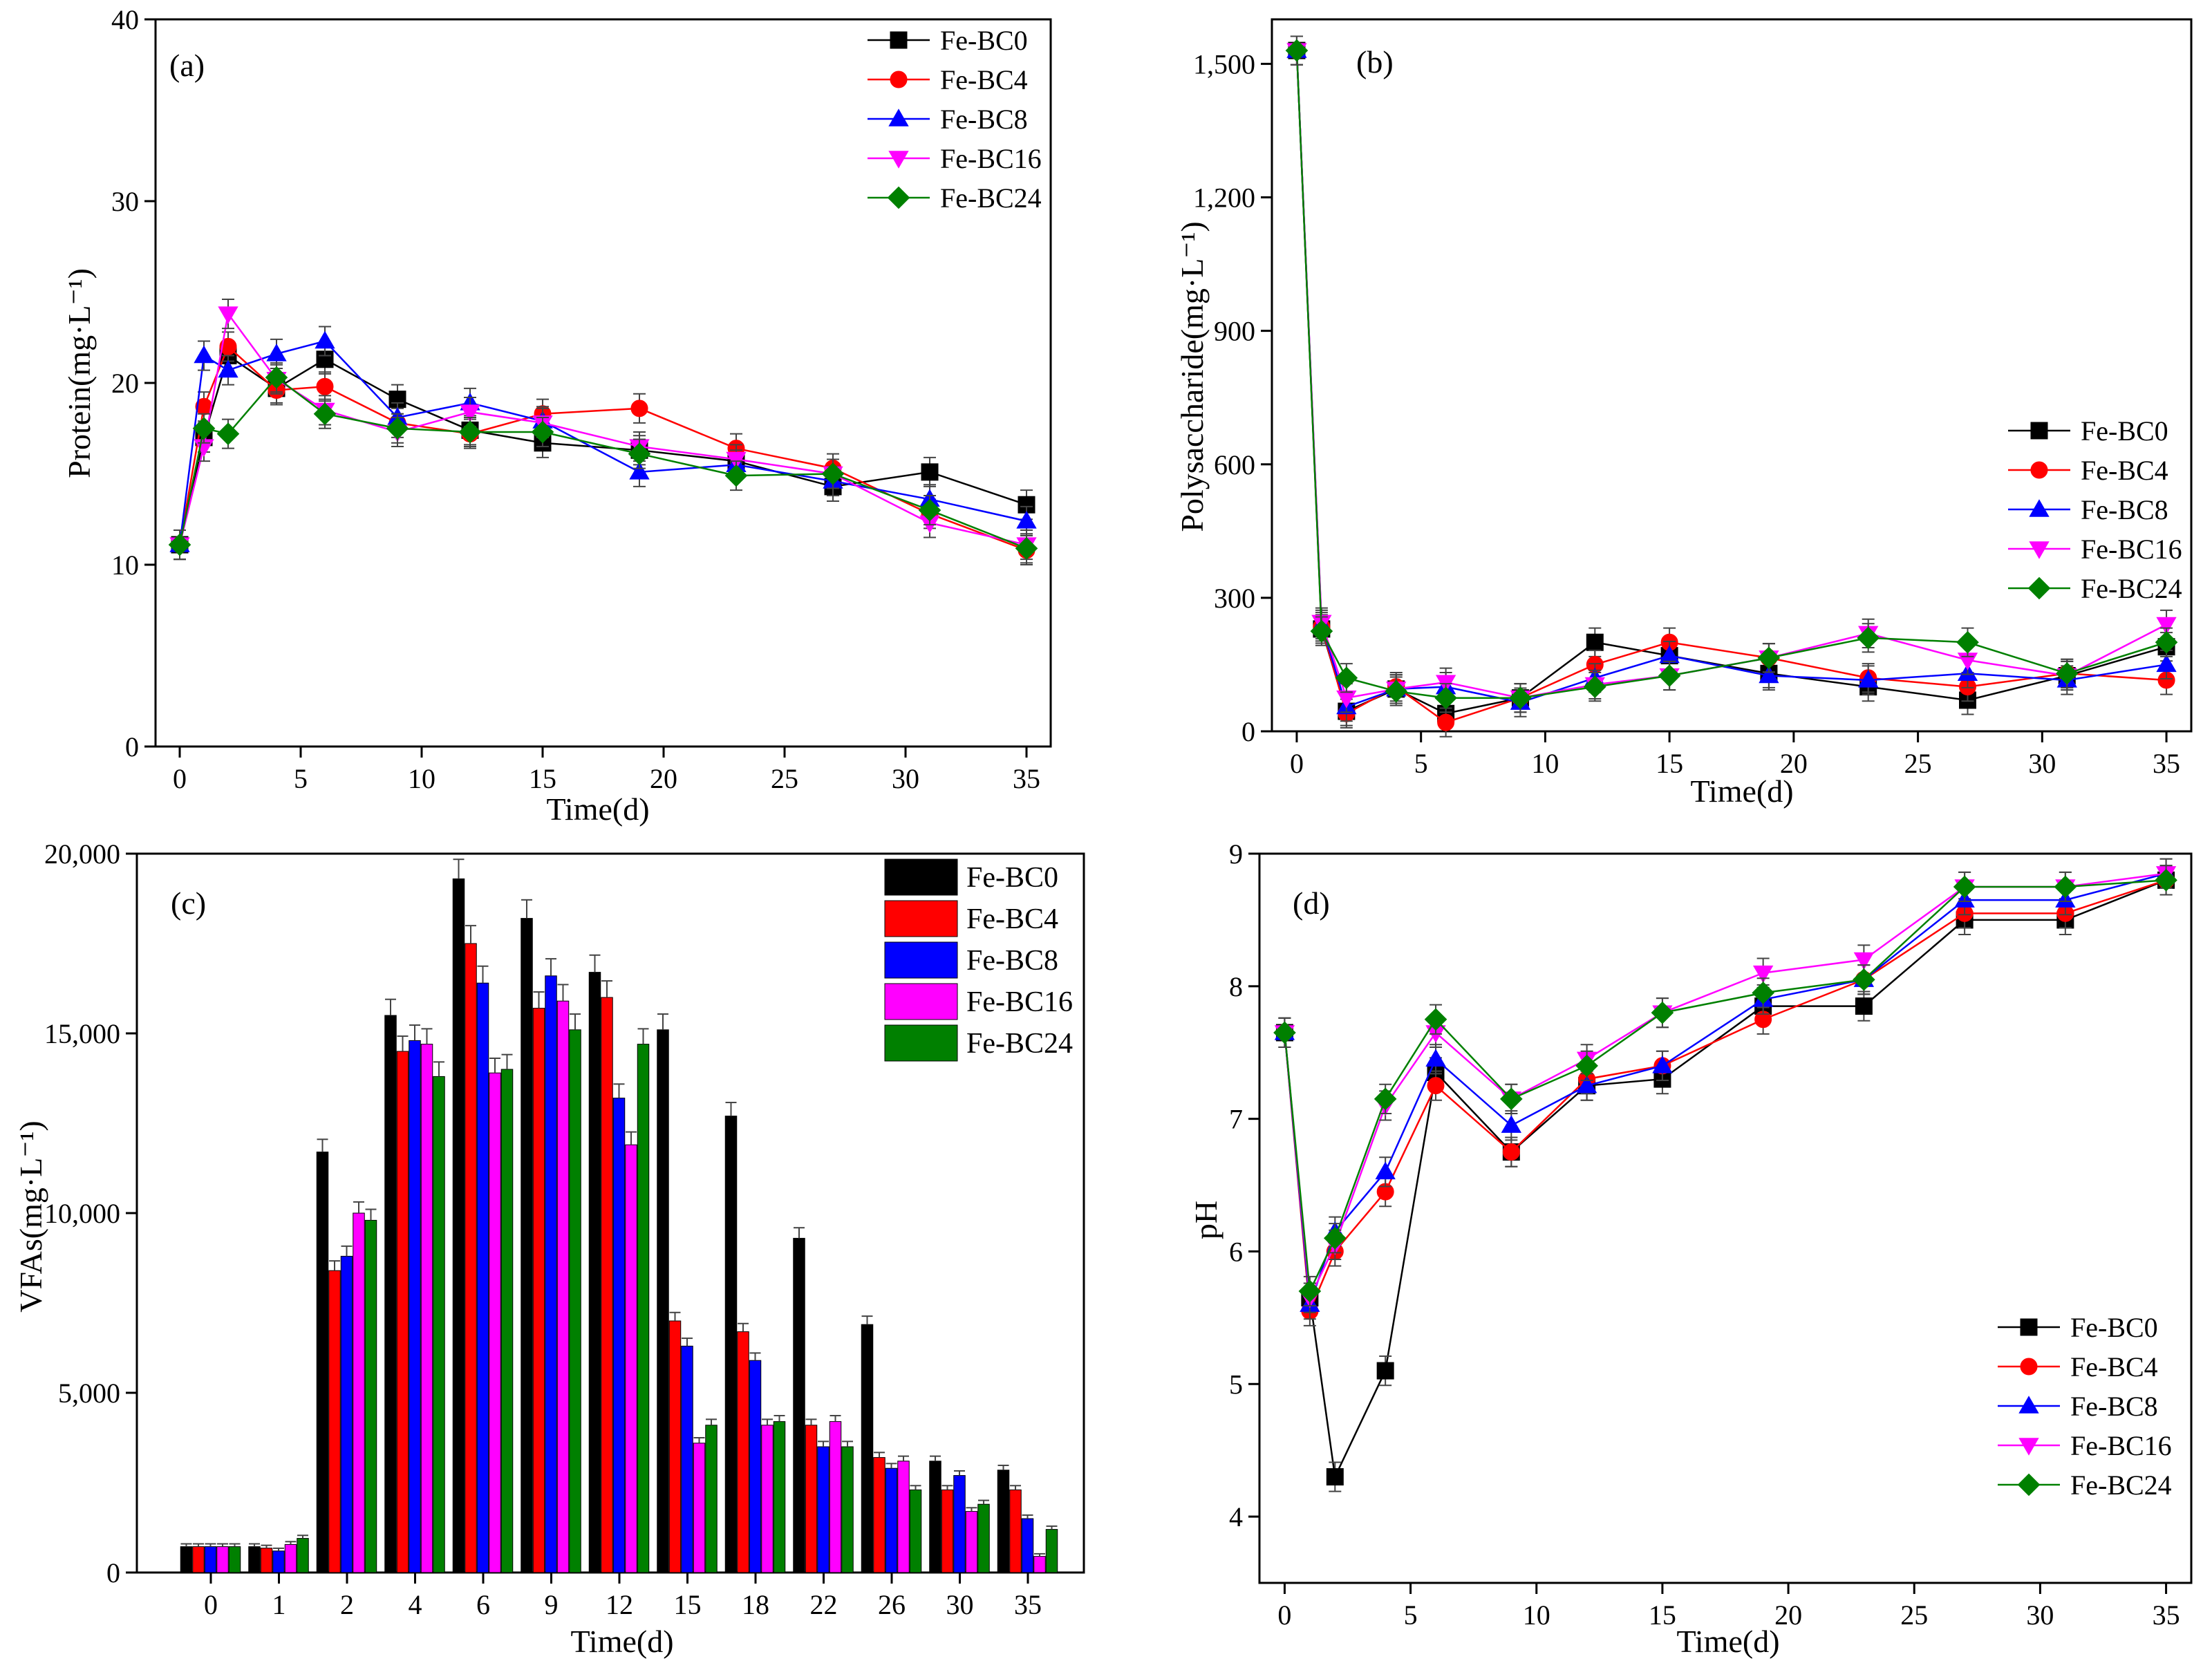  I want to click on y-tick-label: 8, so click(1236, 986).